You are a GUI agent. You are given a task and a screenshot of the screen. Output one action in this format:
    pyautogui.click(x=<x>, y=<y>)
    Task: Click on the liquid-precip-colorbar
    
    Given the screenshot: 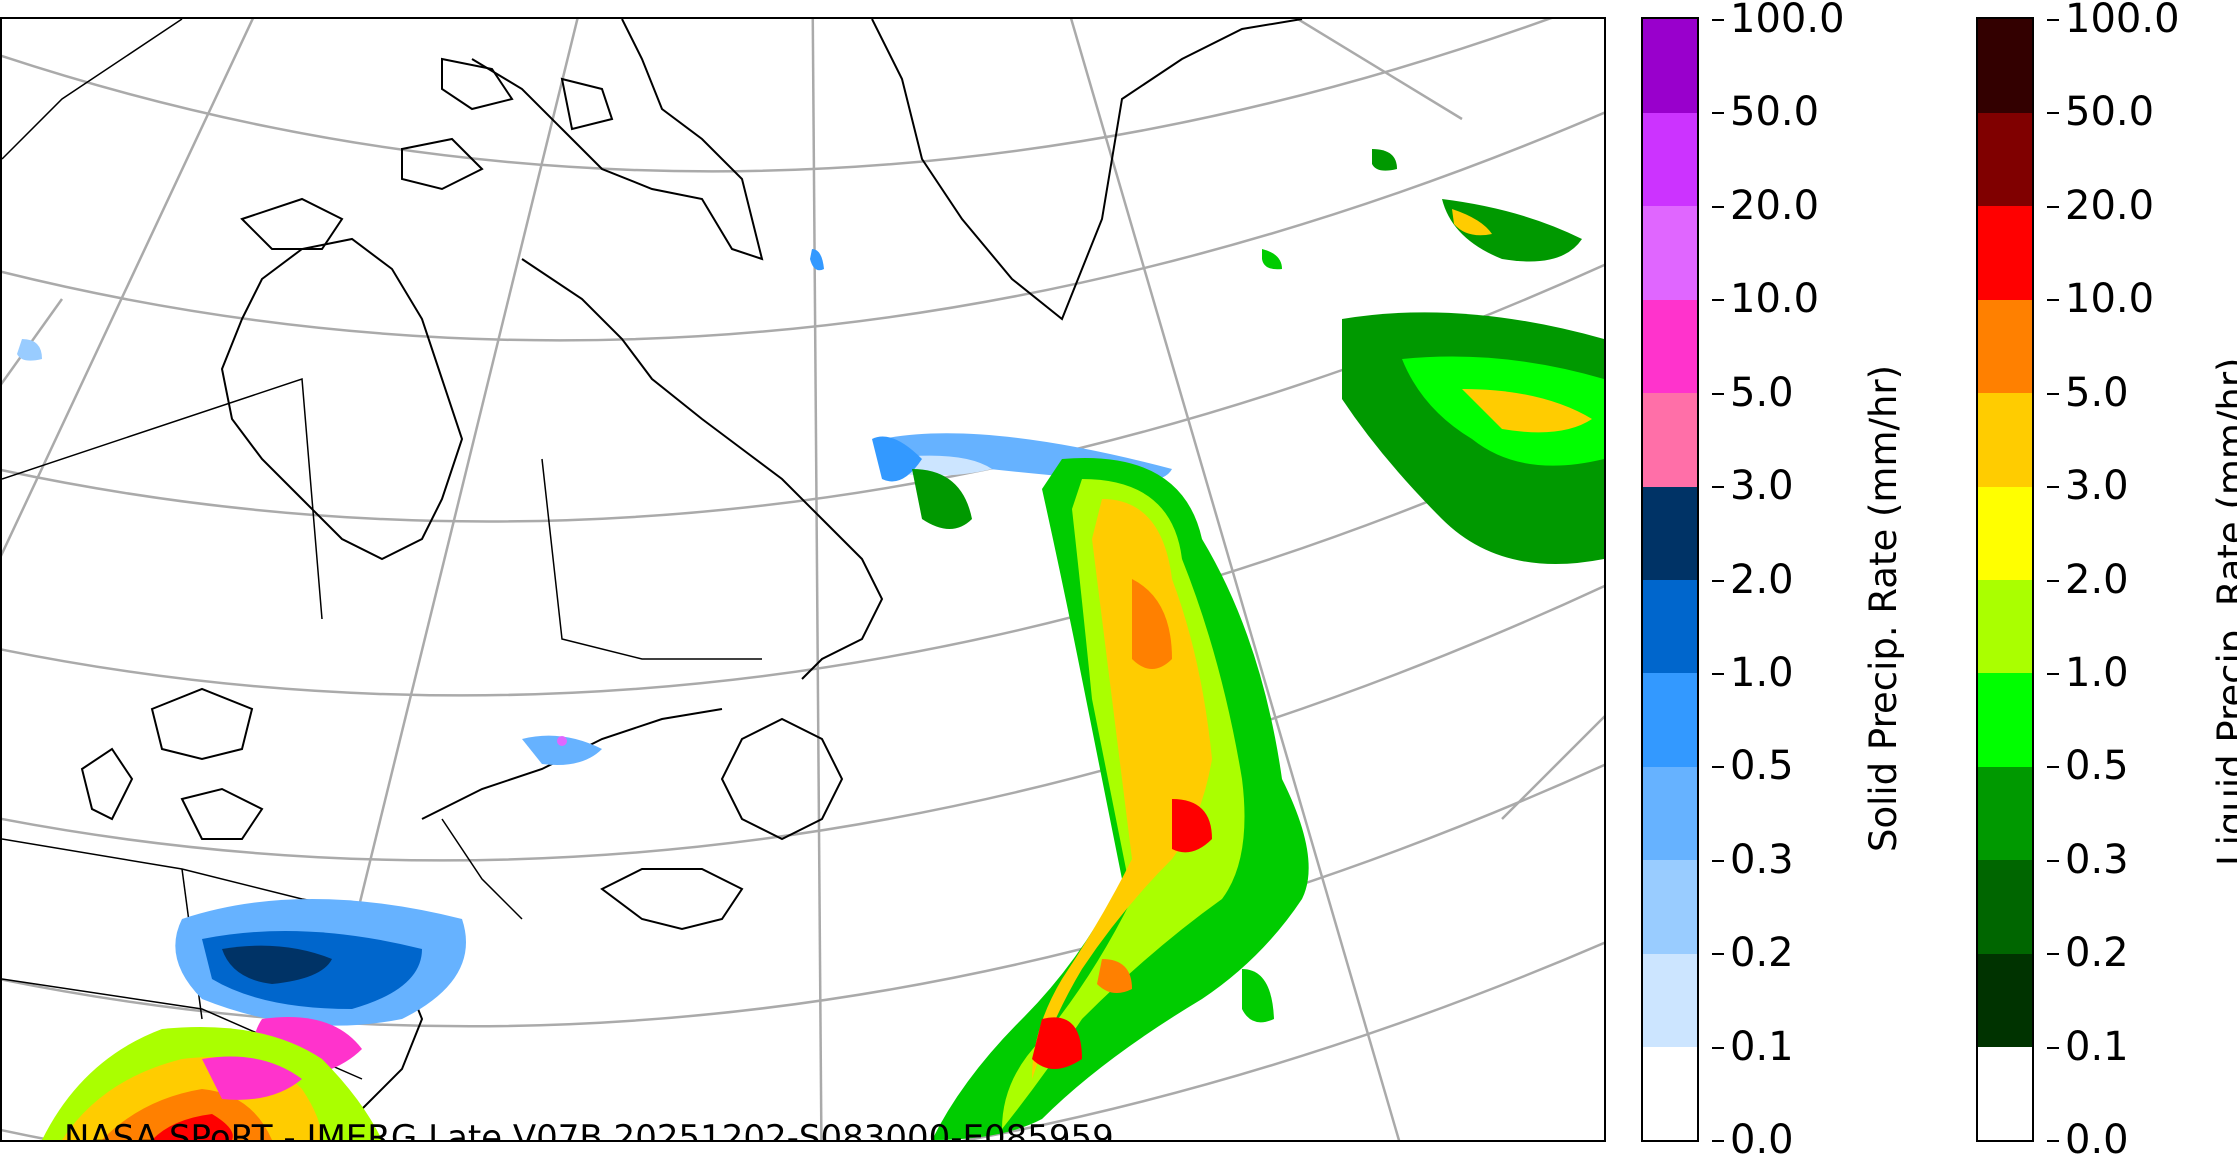 What is the action you would take?
    pyautogui.click(x=2005, y=579)
    